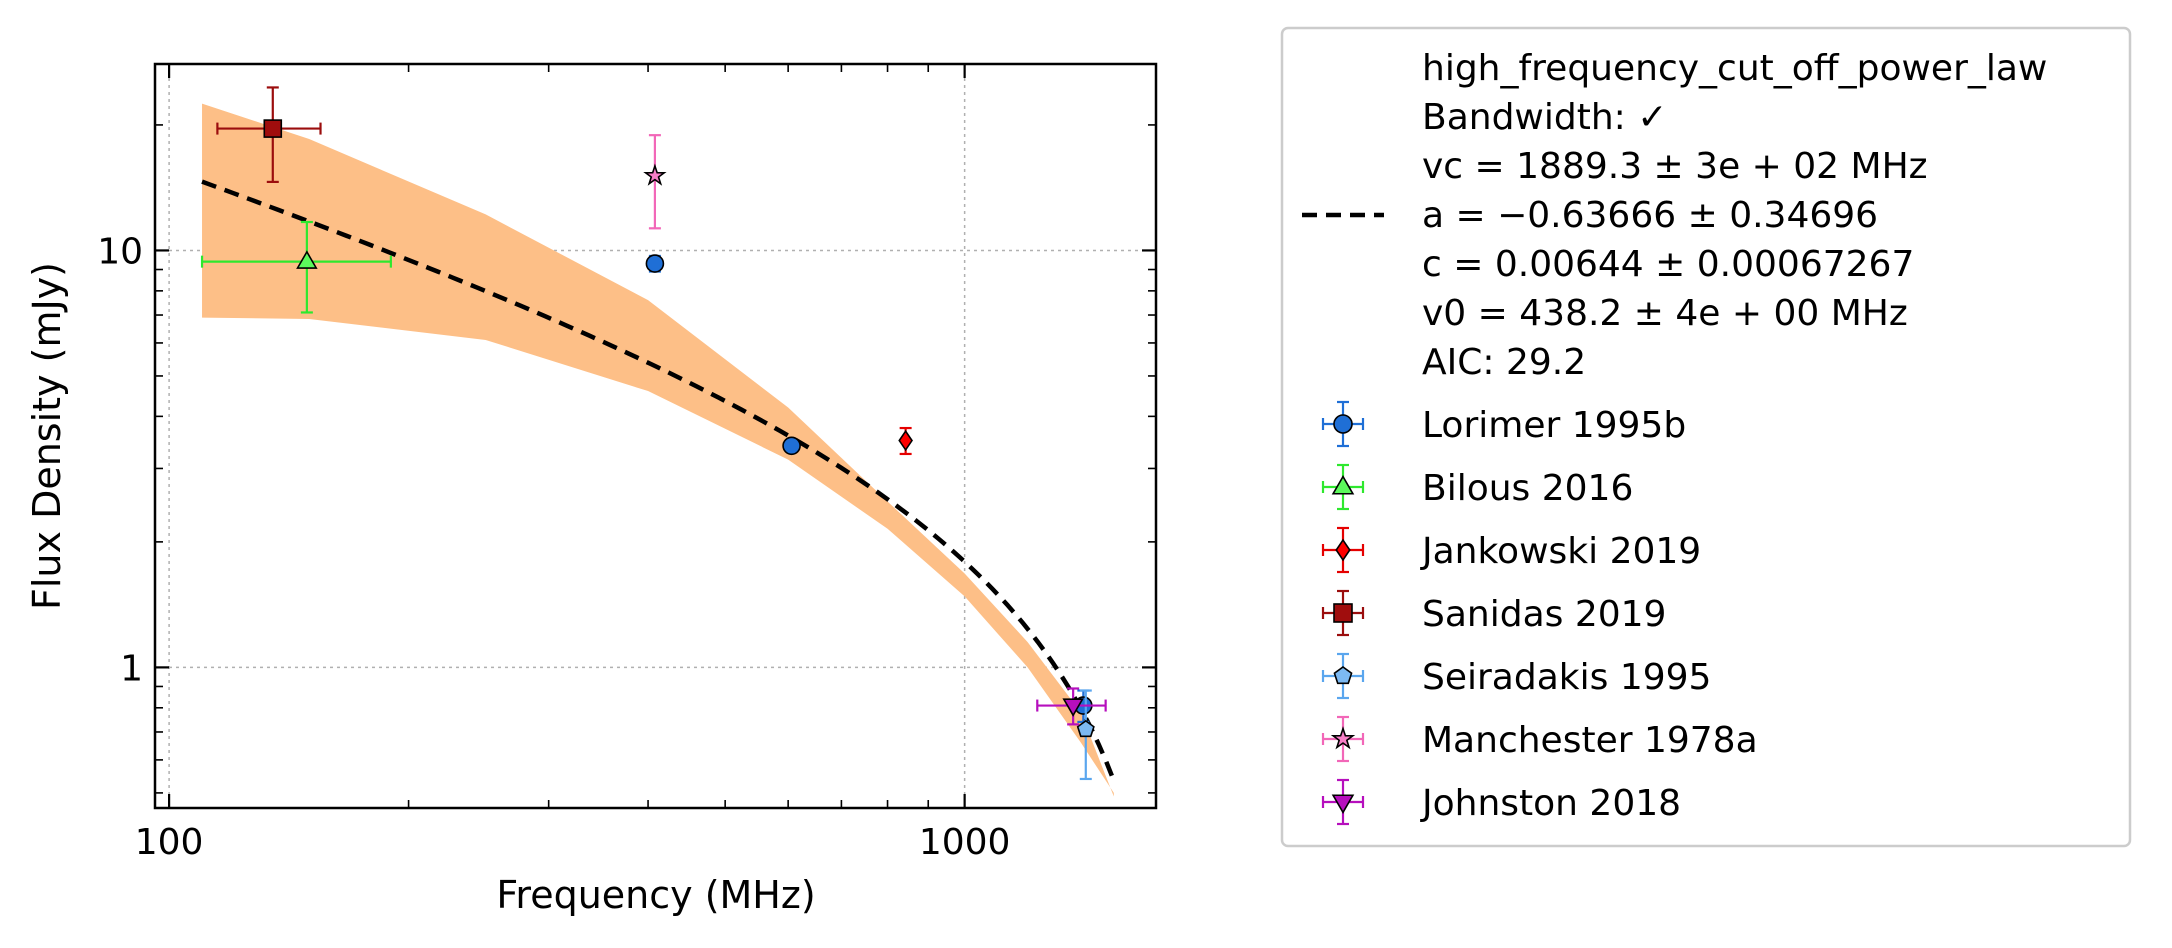 The image size is (2172, 948). I want to click on y-axis-label: Flux Density (mJy), so click(47, 436).